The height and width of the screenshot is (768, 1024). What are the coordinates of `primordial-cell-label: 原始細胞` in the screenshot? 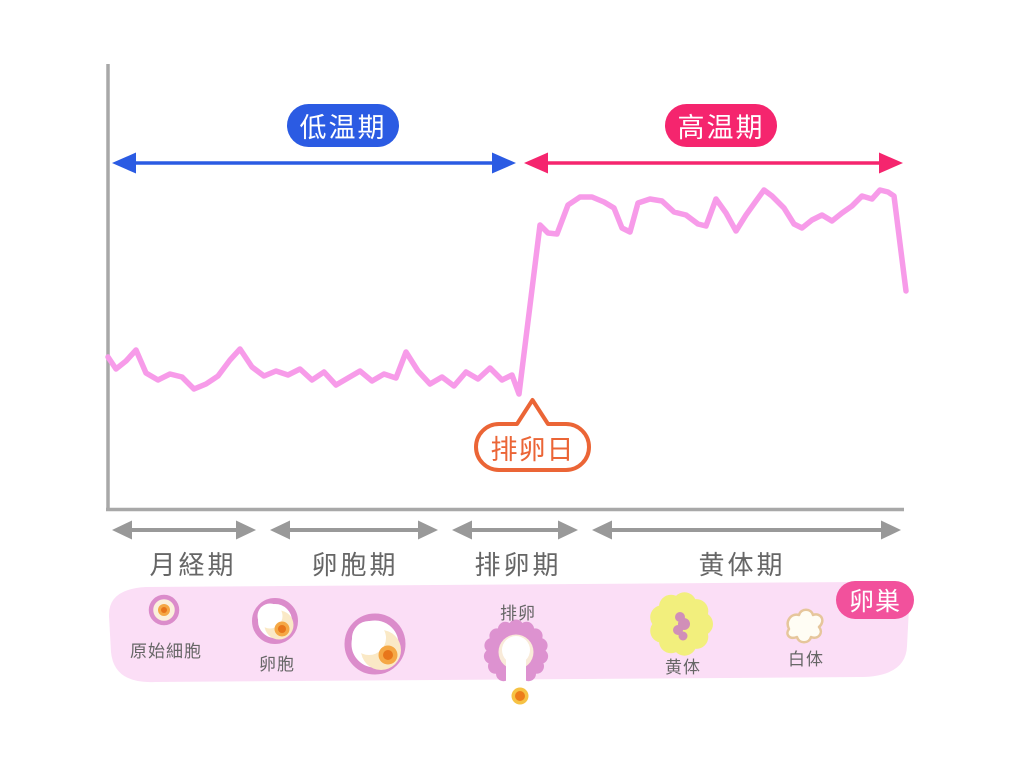 It's located at (166, 651).